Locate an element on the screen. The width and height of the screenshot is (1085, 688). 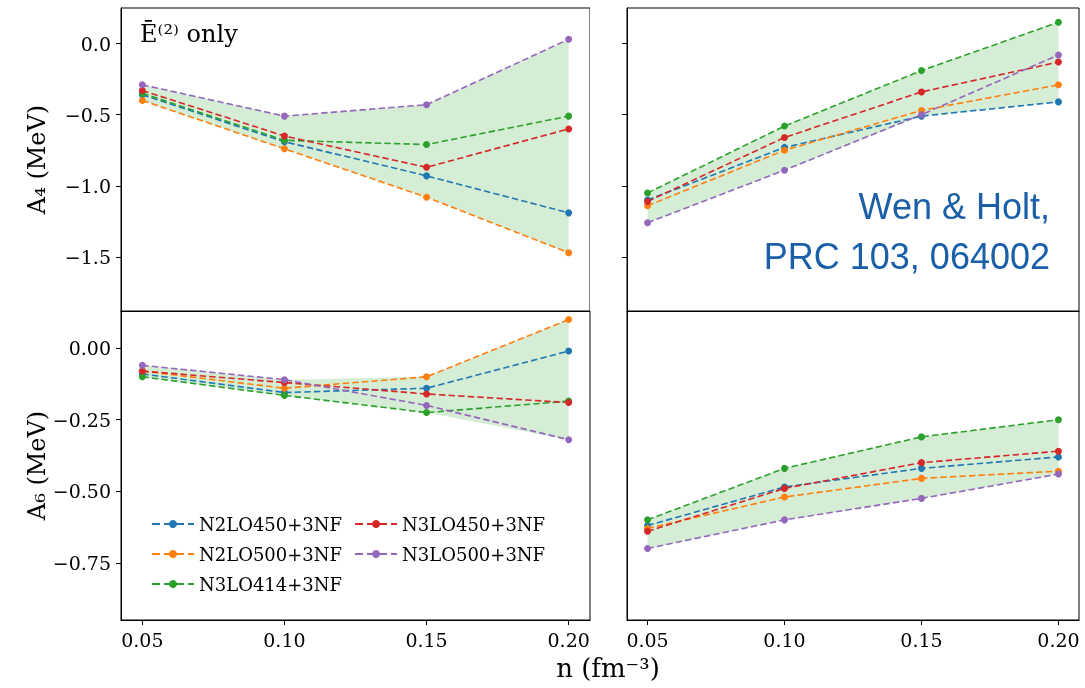
annotation: Wen & Holt, is located at coordinates (954, 206).